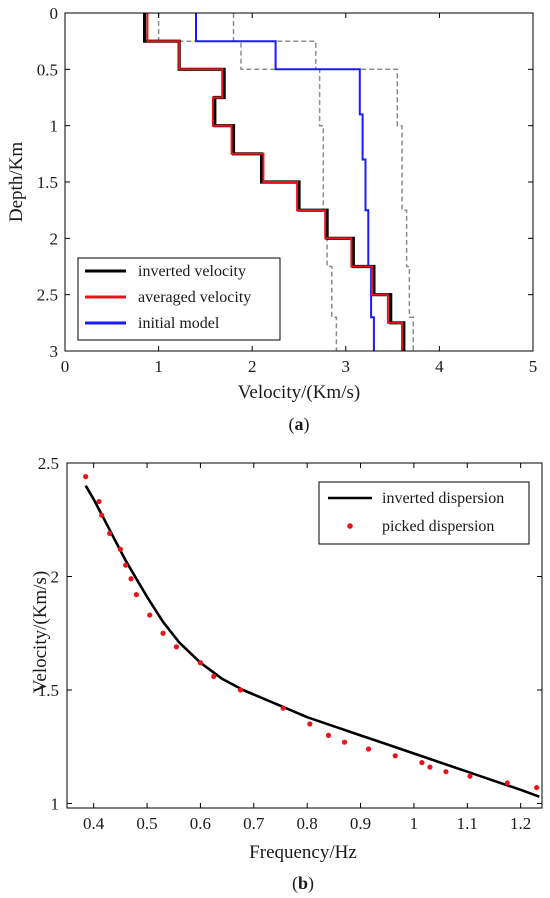 Image resolution: width=550 pixels, height=898 pixels. Describe the element at coordinates (55, 576) in the screenshot. I see `chart-b-ytick-label: 2` at that location.